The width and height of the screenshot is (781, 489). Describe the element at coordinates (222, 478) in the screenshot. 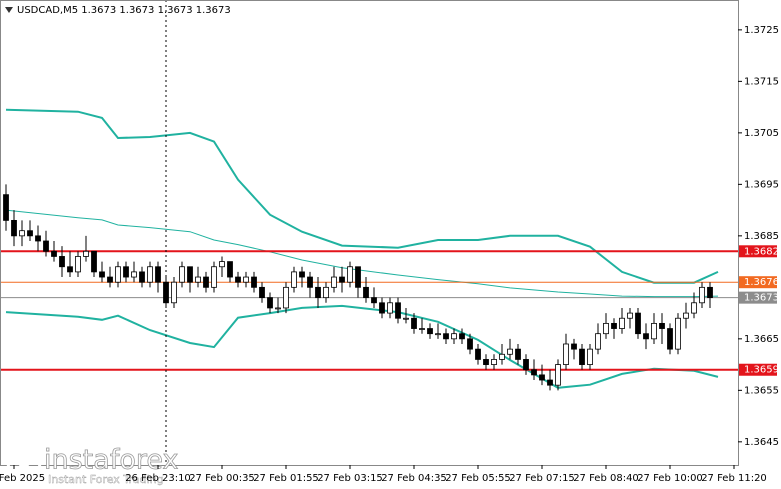

I see `x-tick-label: 27 Feb 00:35` at that location.